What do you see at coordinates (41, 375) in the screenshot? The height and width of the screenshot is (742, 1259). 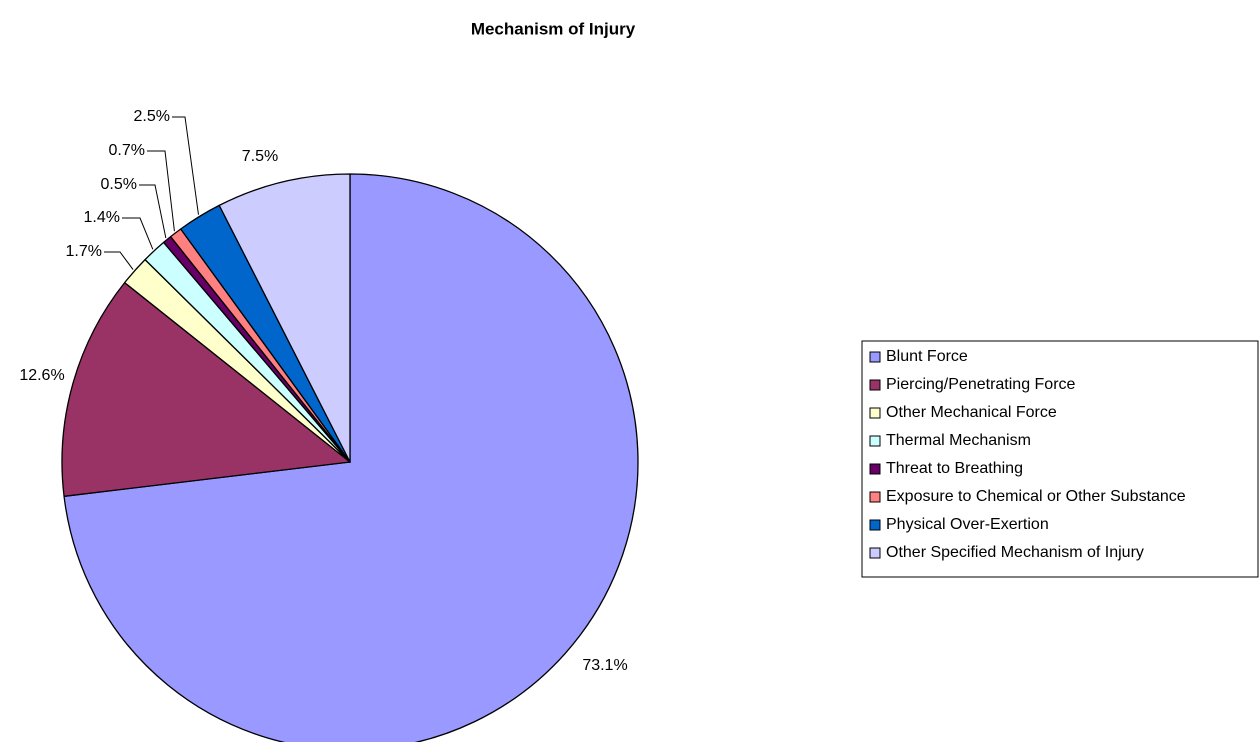 I see `data-label: 12.6%` at bounding box center [41, 375].